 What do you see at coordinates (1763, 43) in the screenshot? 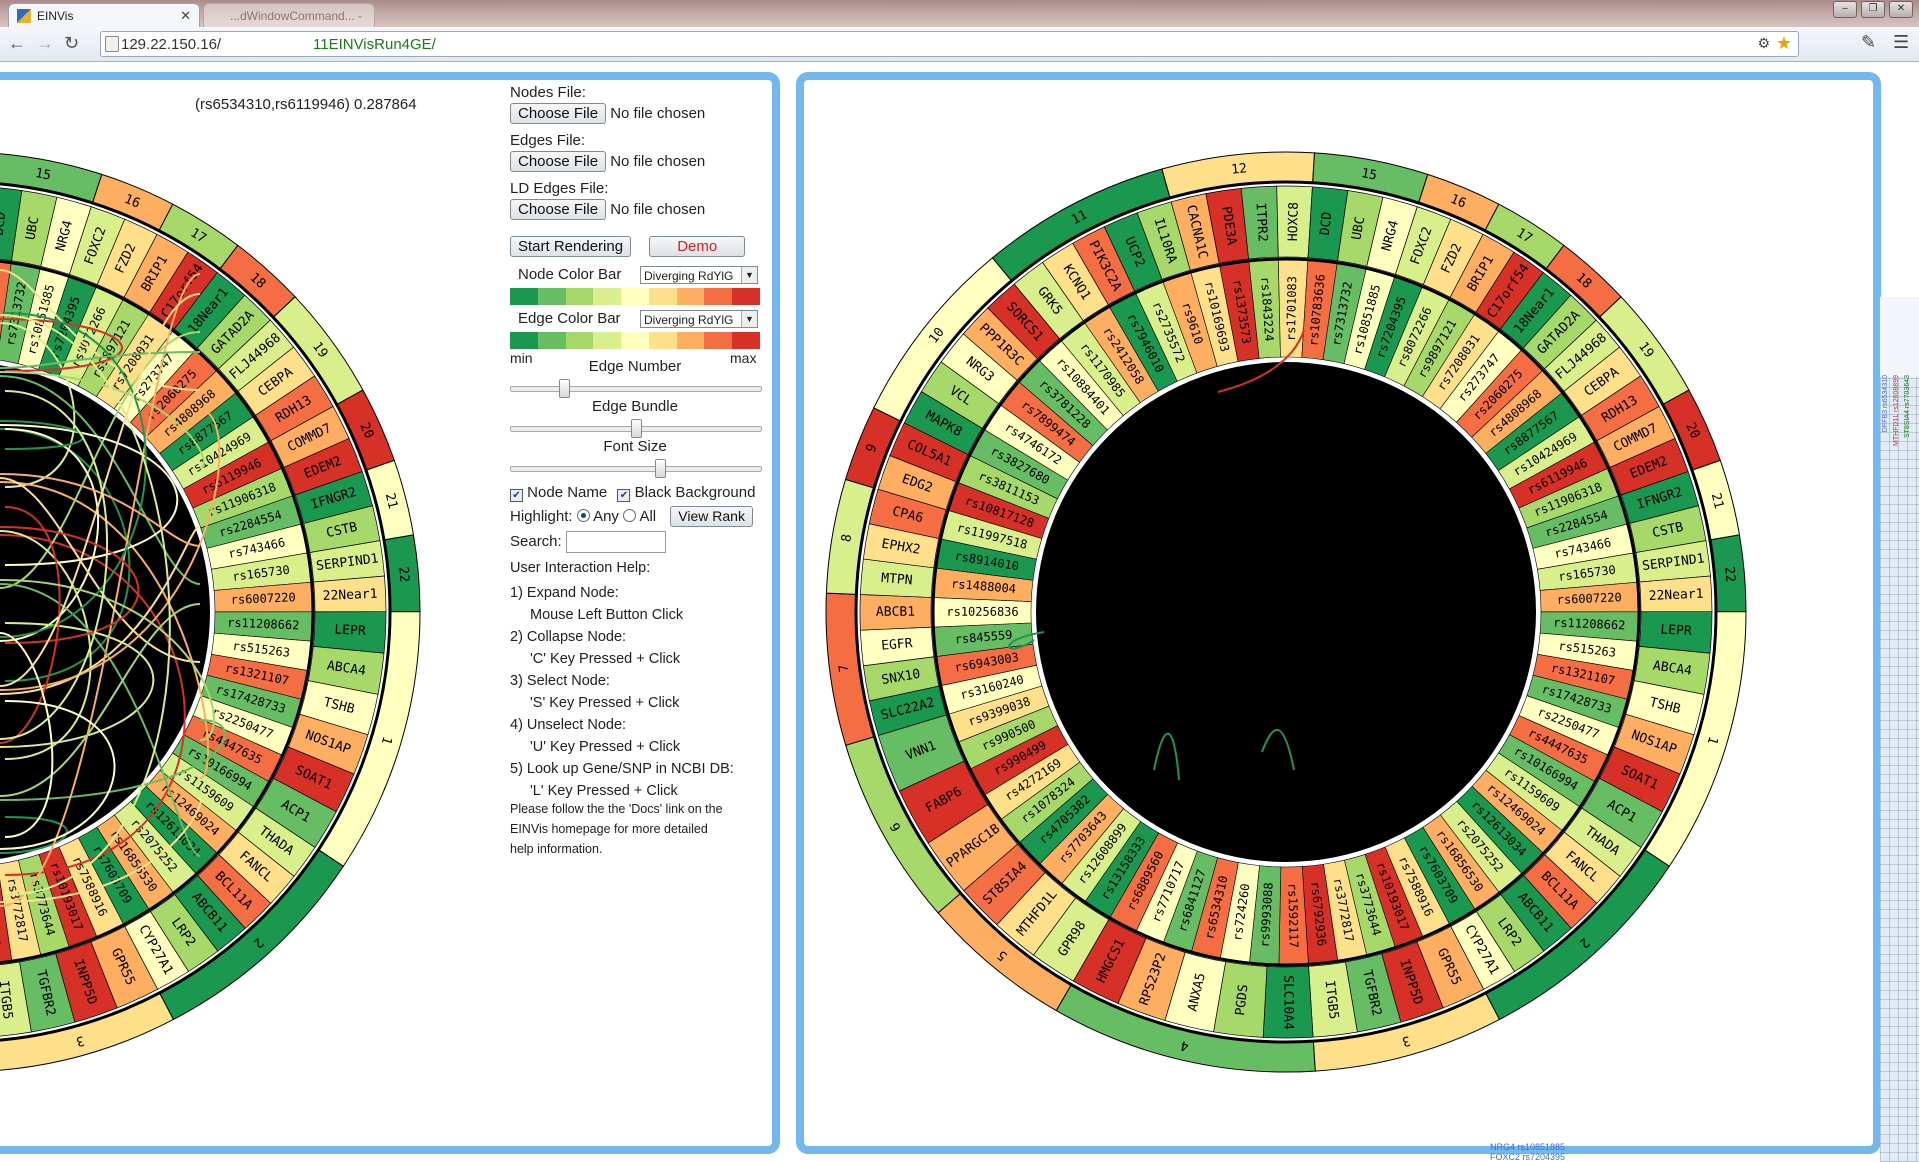
I see `extension-icon: ⚙` at bounding box center [1763, 43].